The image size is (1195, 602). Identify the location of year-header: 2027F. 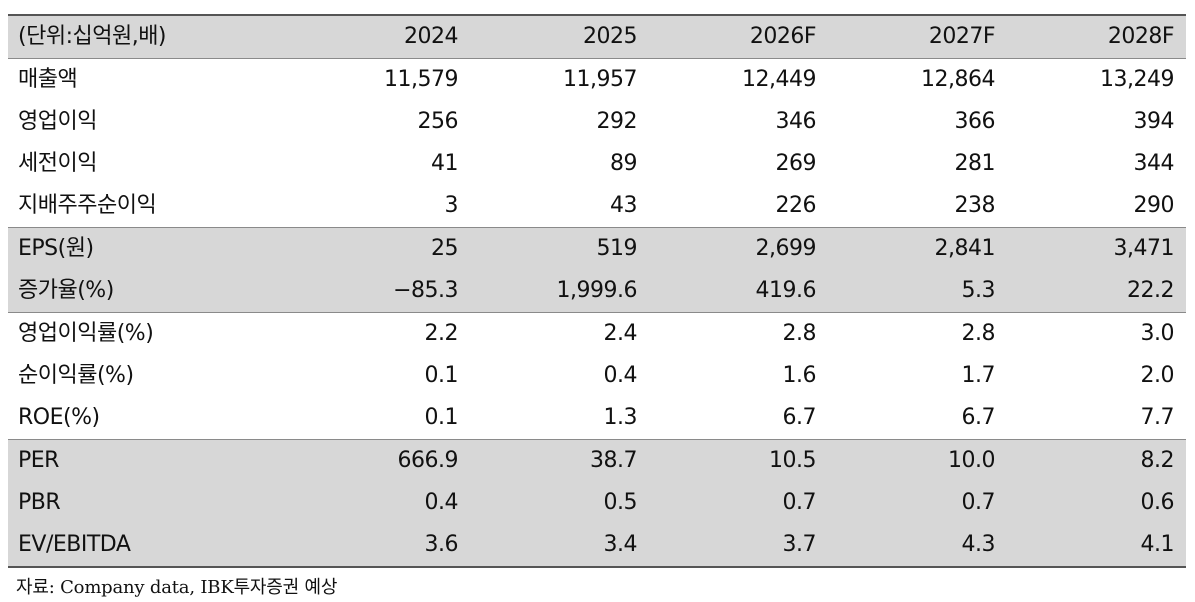
(962, 36).